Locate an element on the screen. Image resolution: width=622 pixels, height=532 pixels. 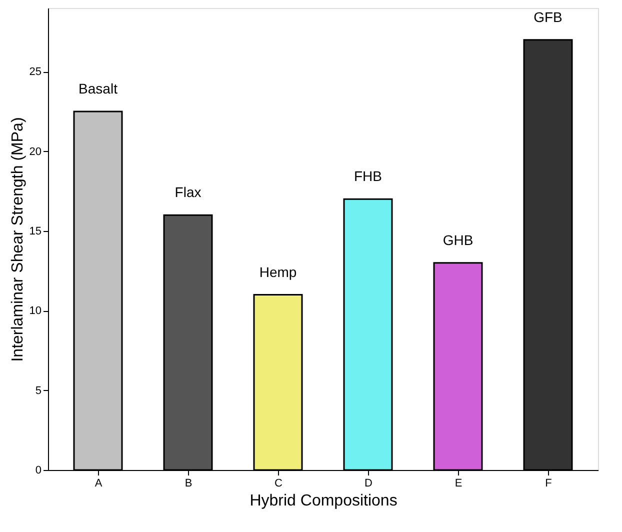
y-tick-label: 15 is located at coordinates (35, 232).